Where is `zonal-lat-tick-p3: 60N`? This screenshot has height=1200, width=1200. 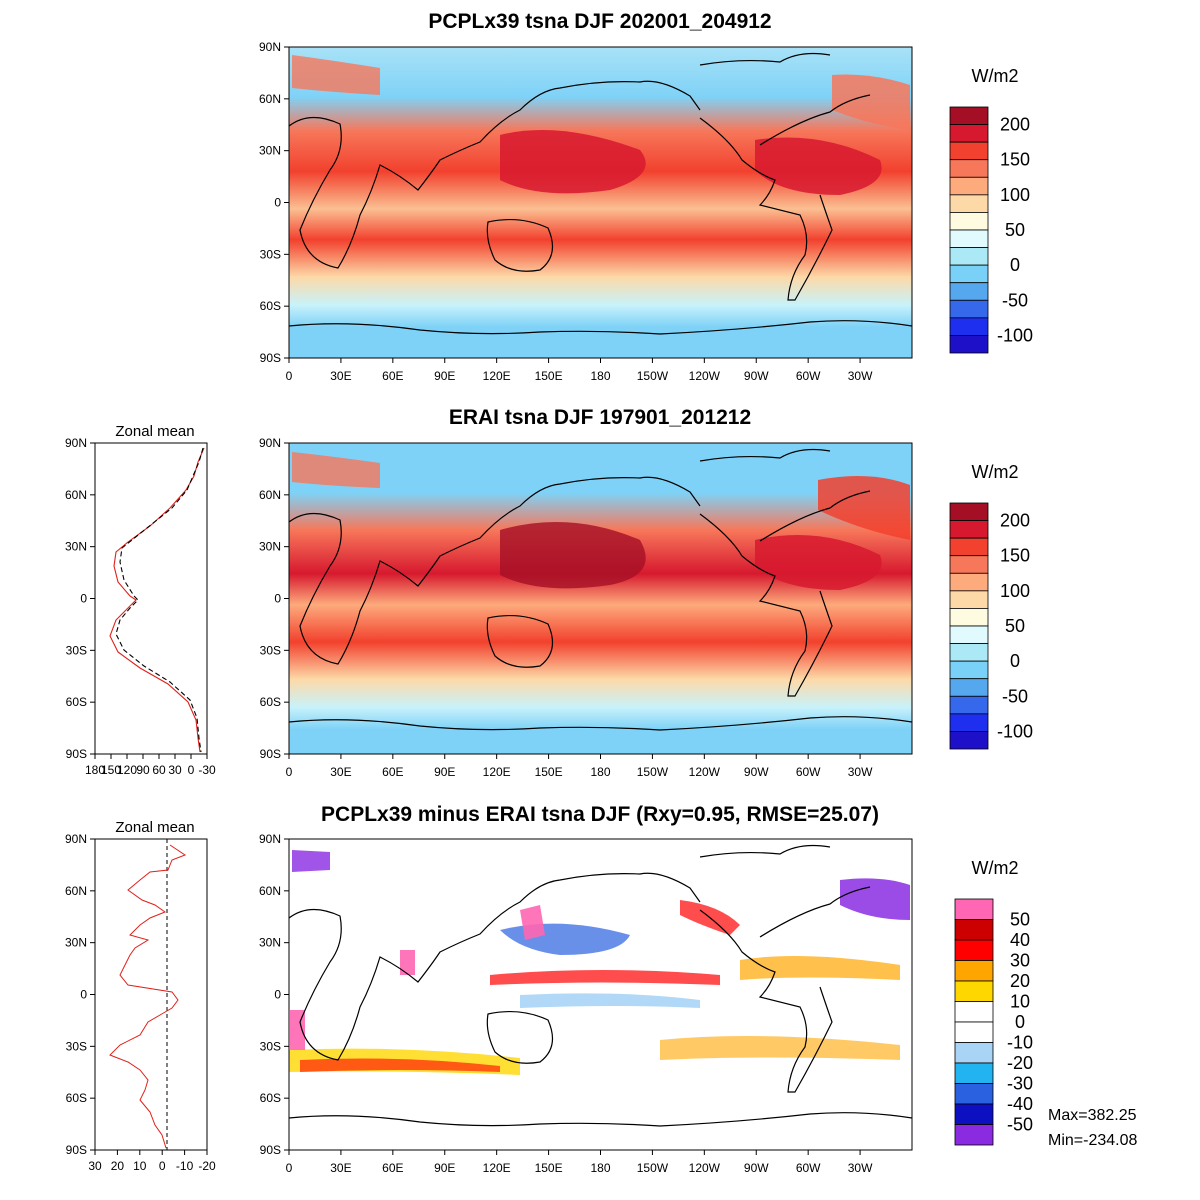
zonal-lat-tick-p3: 60N is located at coordinates (76, 891).